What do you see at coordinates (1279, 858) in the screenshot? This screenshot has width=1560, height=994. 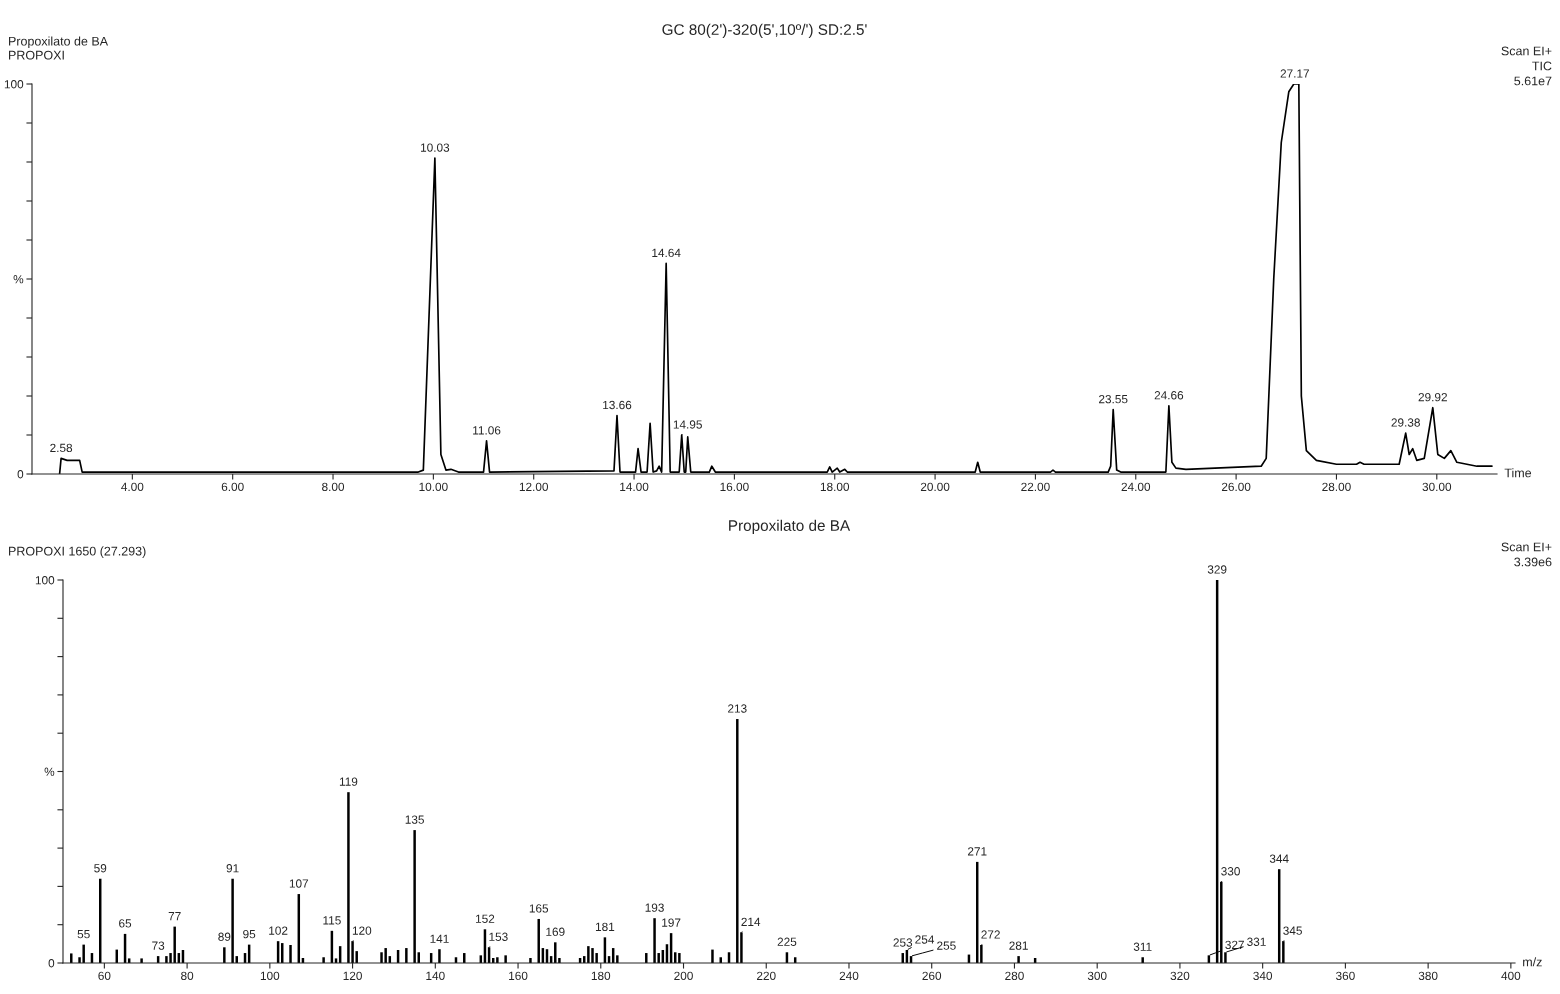 I see `annotation: 344` at bounding box center [1279, 858].